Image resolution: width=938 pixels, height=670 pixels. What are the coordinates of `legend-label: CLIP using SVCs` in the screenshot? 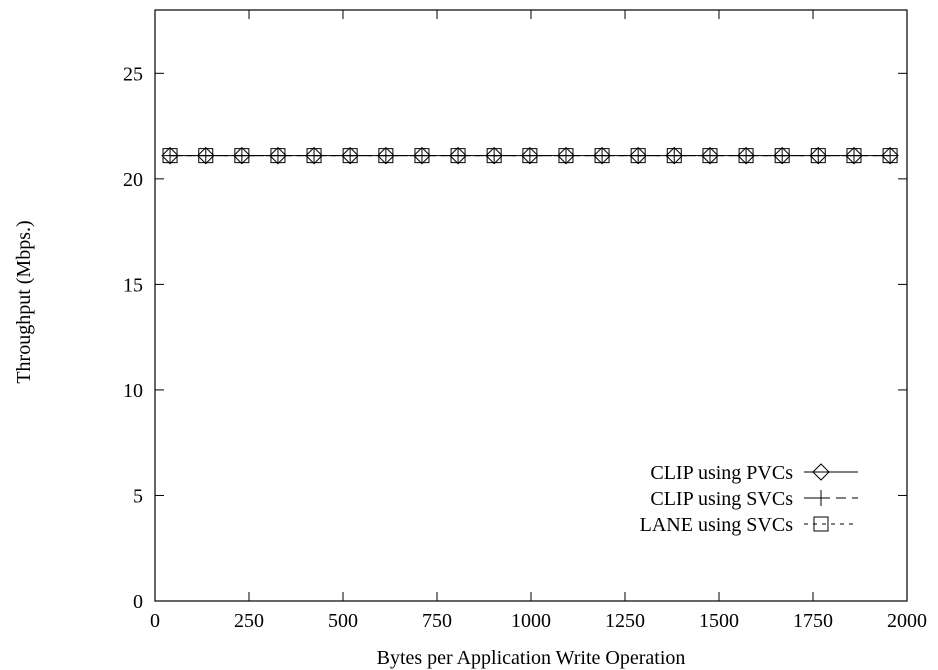 It's located at (721, 499).